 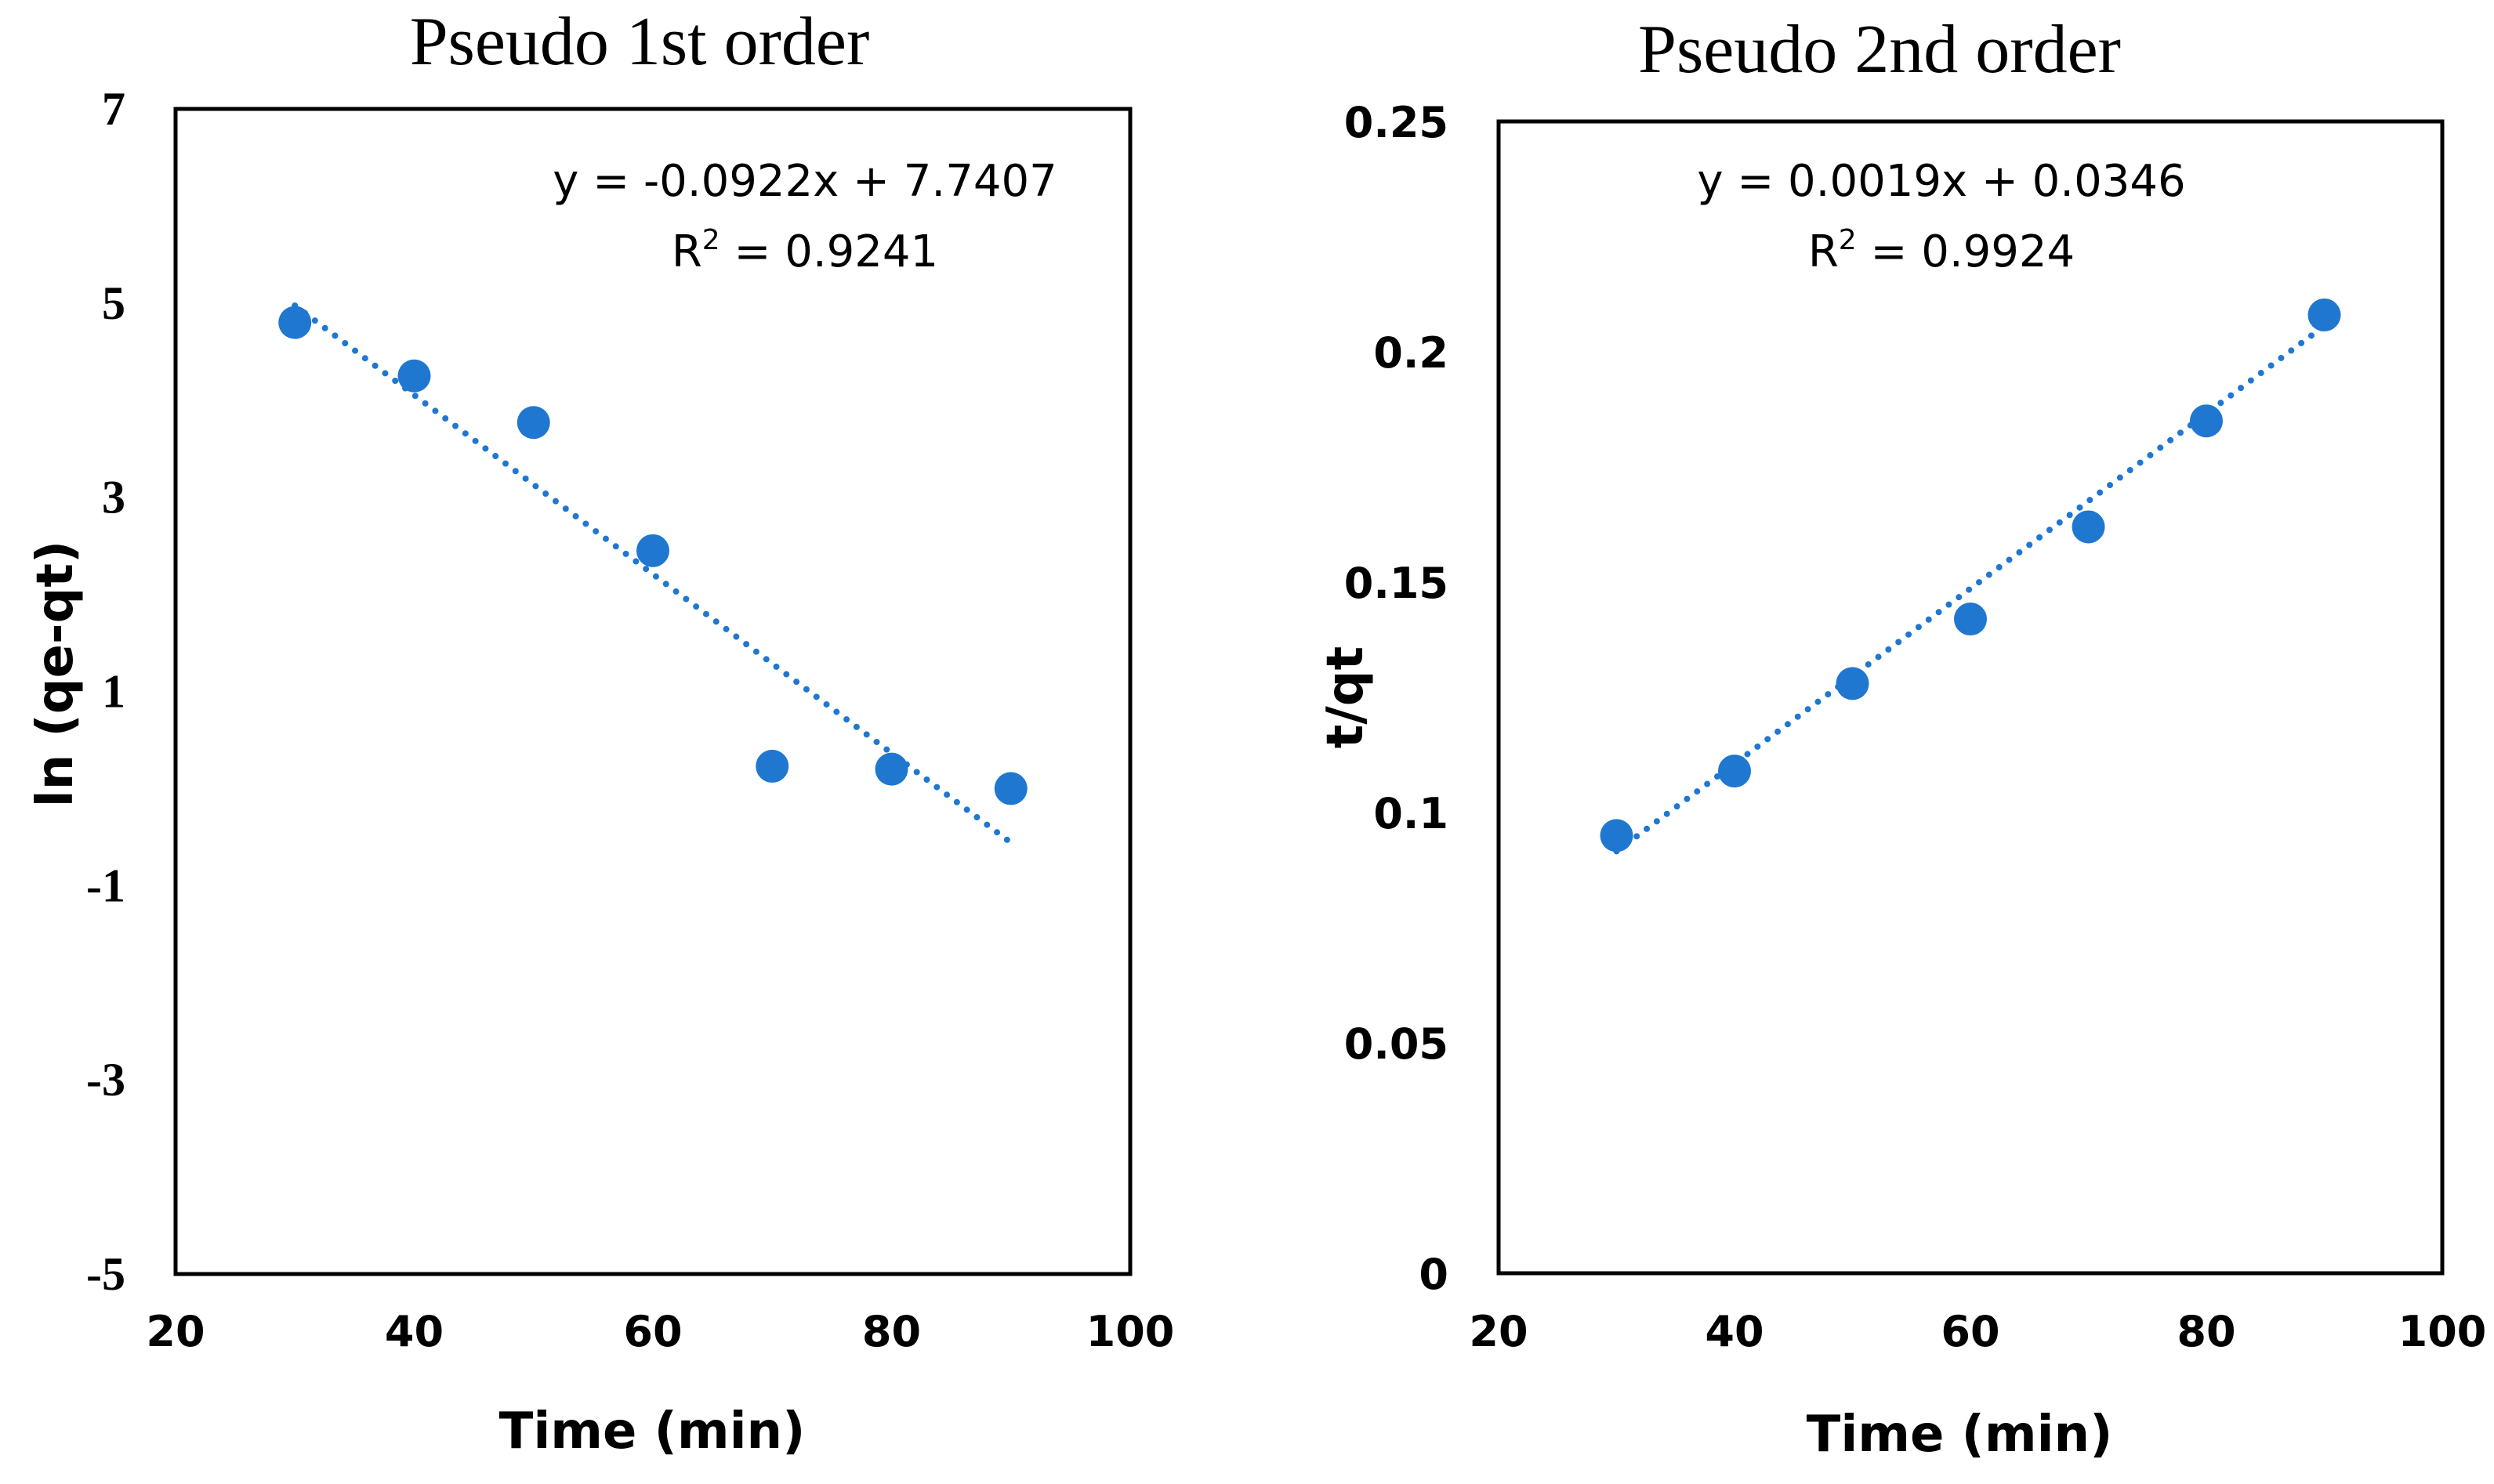 What do you see at coordinates (114, 109) in the screenshot?
I see `y-tick-label: 7` at bounding box center [114, 109].